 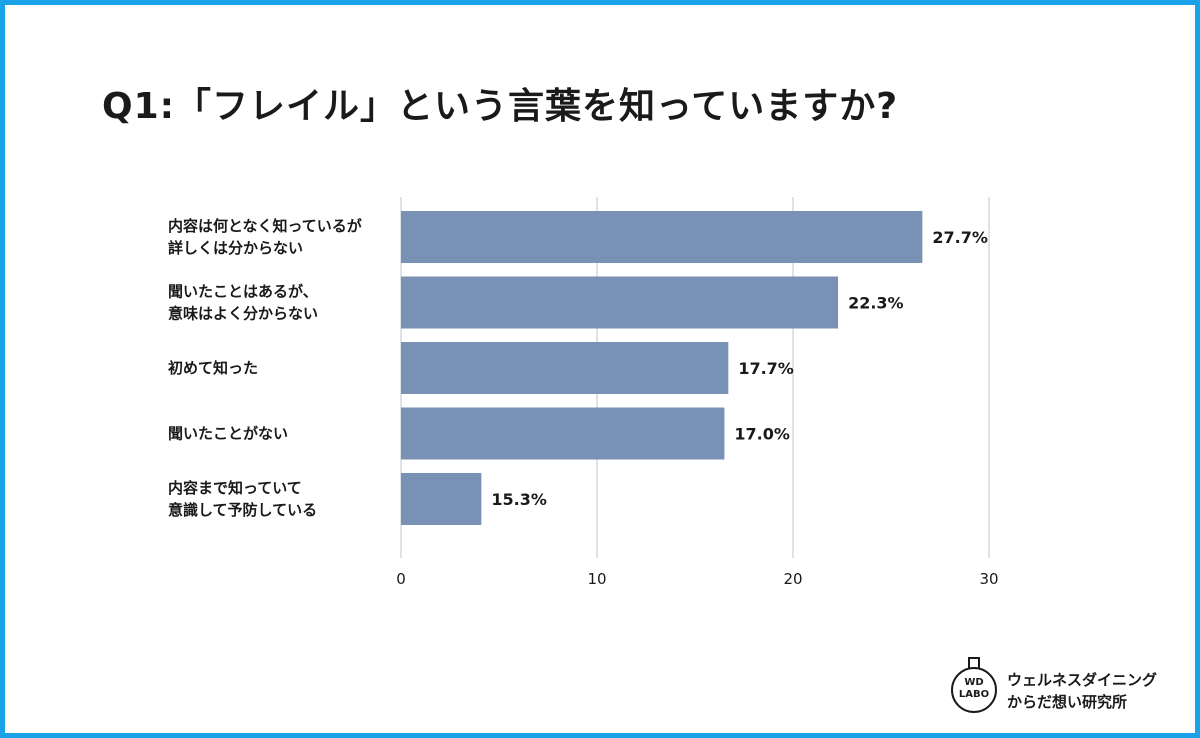 I want to click on logo-mark: WD LABO, so click(x=974, y=689).